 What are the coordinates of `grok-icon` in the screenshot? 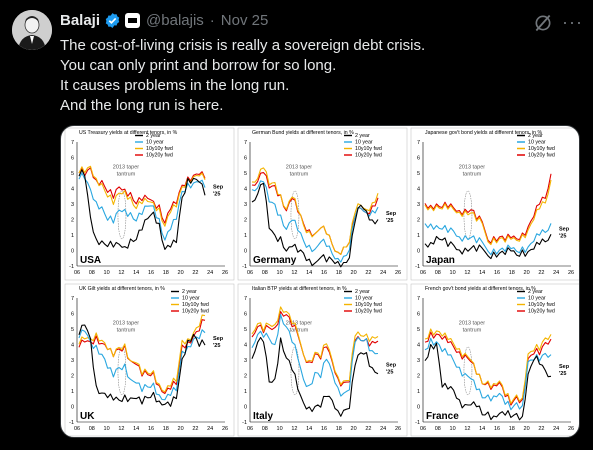 It's located at (543, 23).